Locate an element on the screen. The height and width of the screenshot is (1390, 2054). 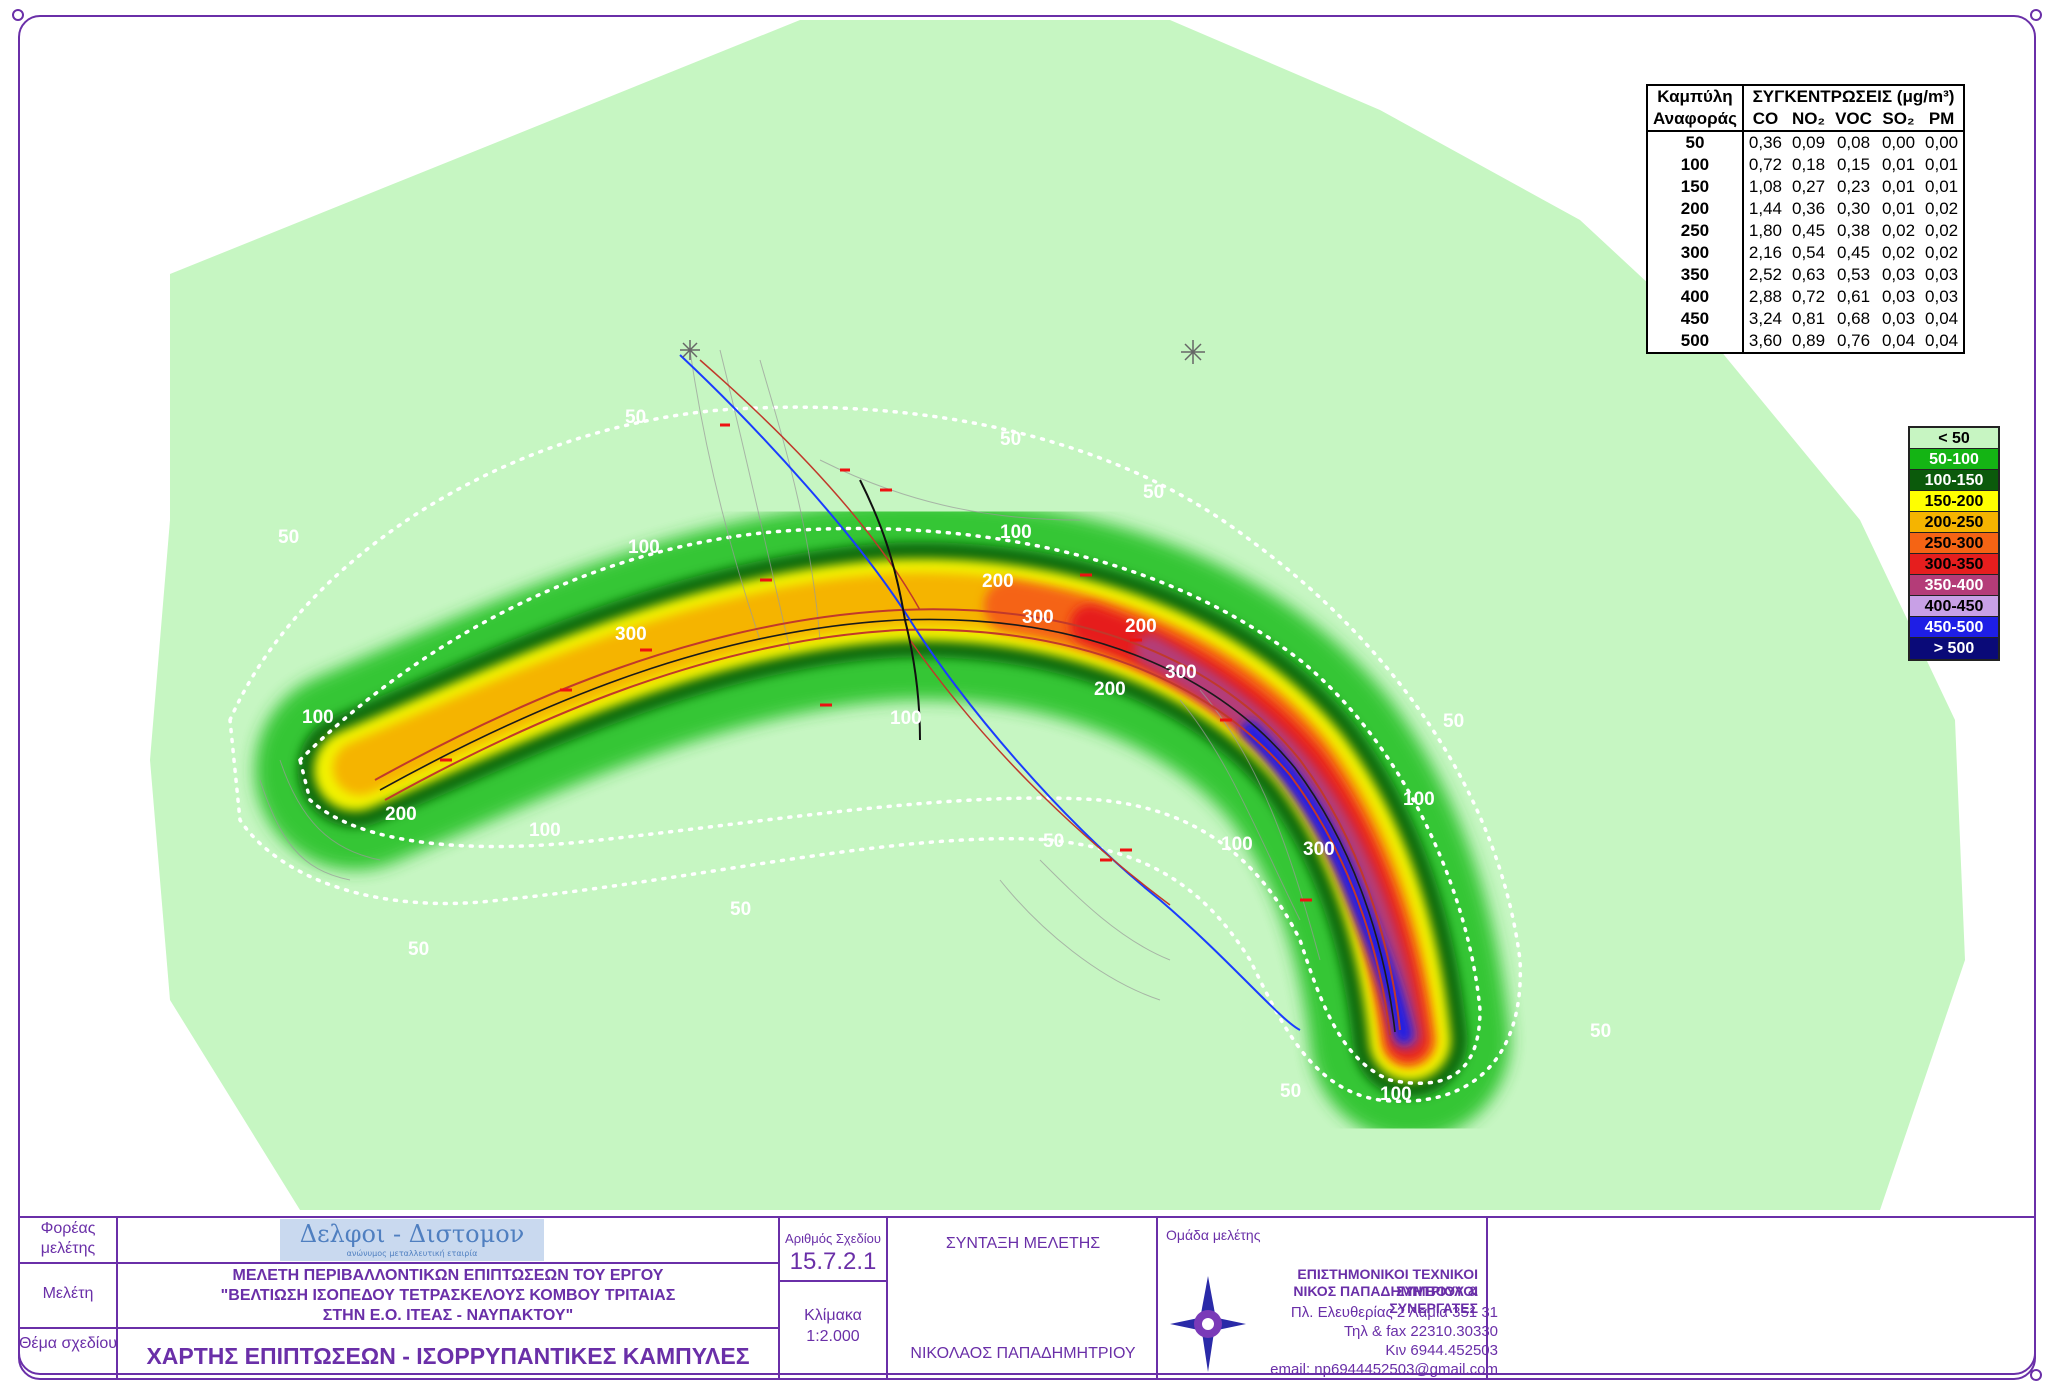
curve-value: 150 is located at coordinates (1695, 187).